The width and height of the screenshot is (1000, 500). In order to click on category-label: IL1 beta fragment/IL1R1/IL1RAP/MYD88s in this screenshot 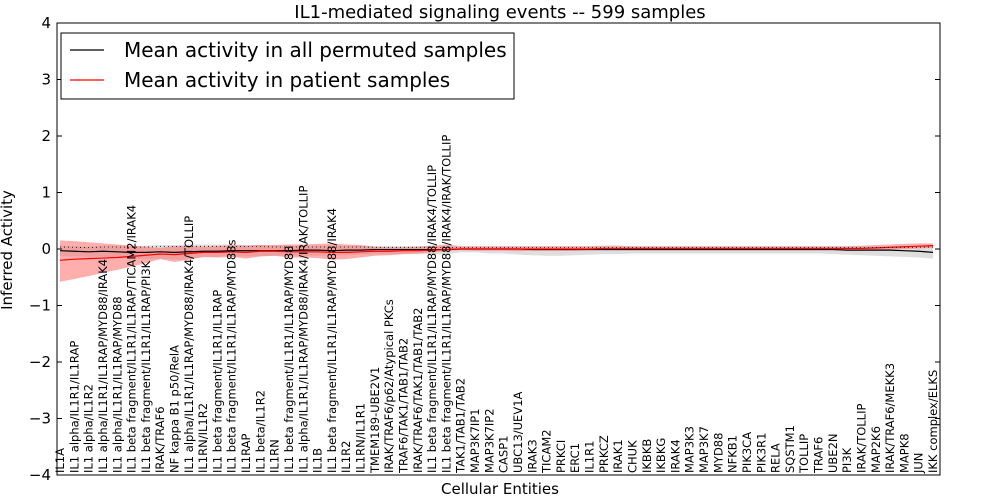, I will do `click(232, 356)`.